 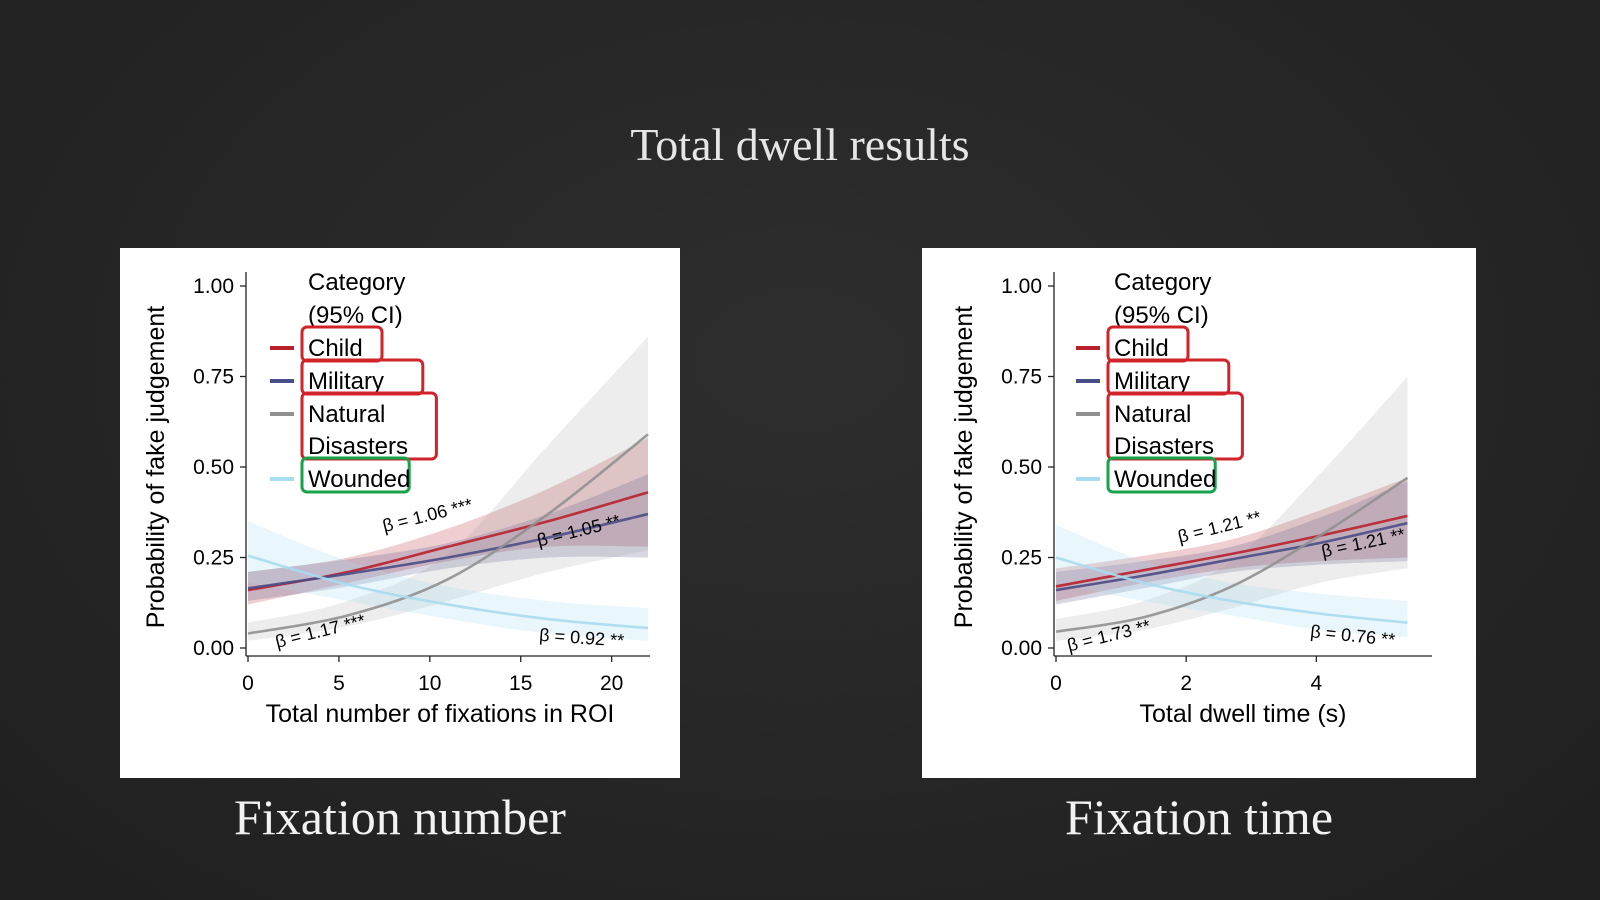 I want to click on x-tick-label: 20, so click(x=611, y=683).